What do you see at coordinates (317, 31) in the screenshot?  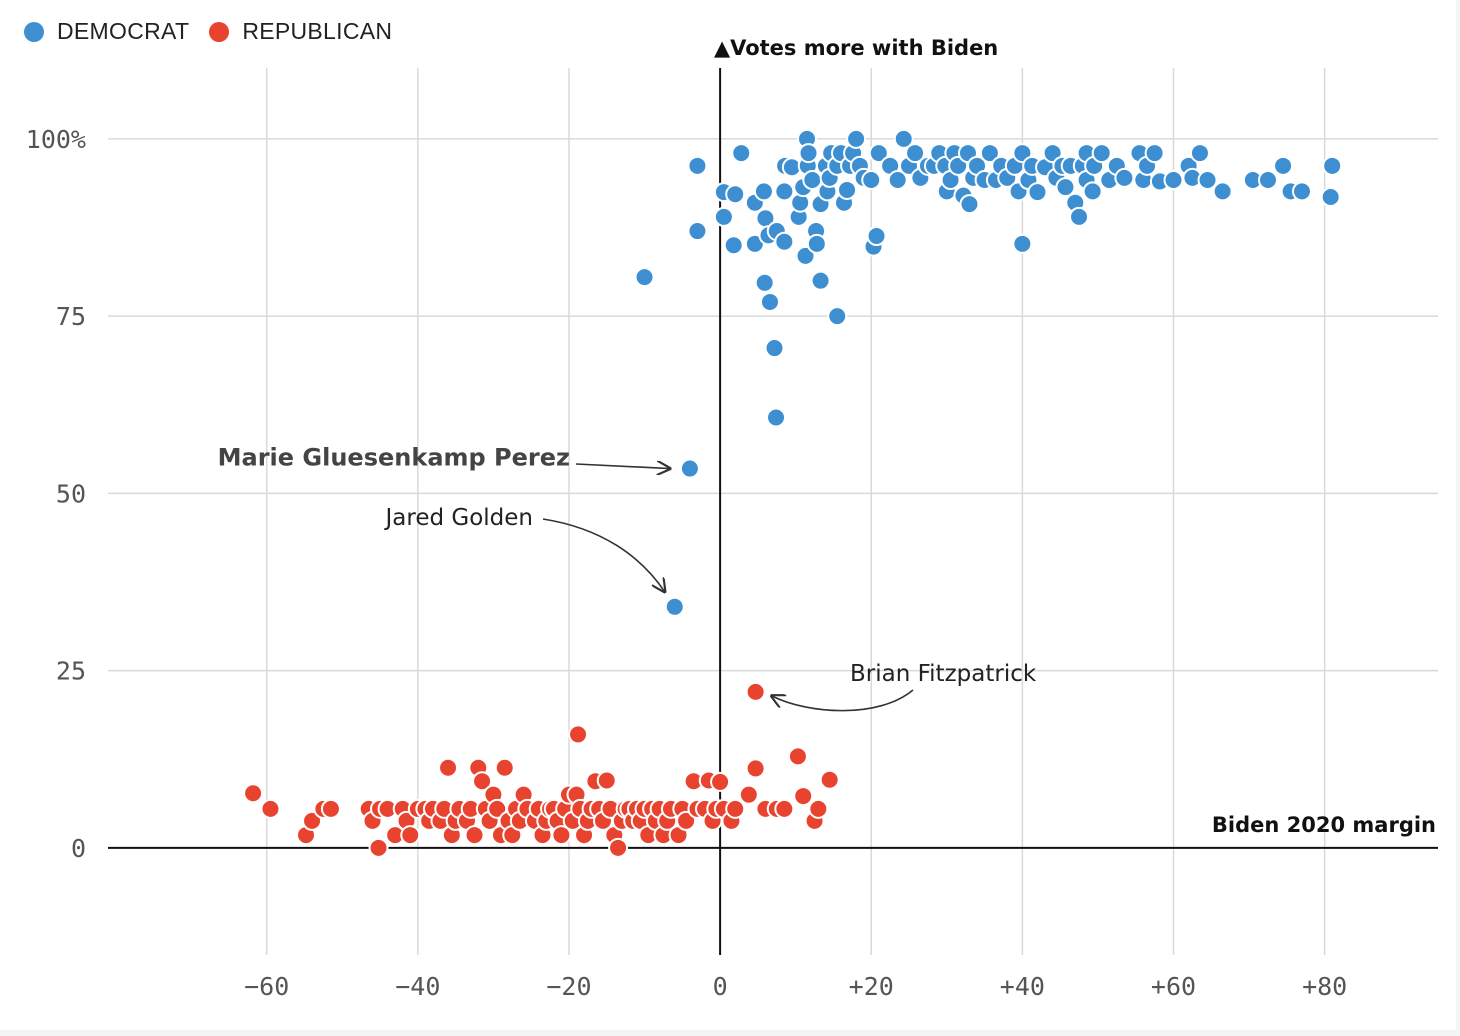 I see `legend-label-republican: REPUBLICAN` at bounding box center [317, 31].